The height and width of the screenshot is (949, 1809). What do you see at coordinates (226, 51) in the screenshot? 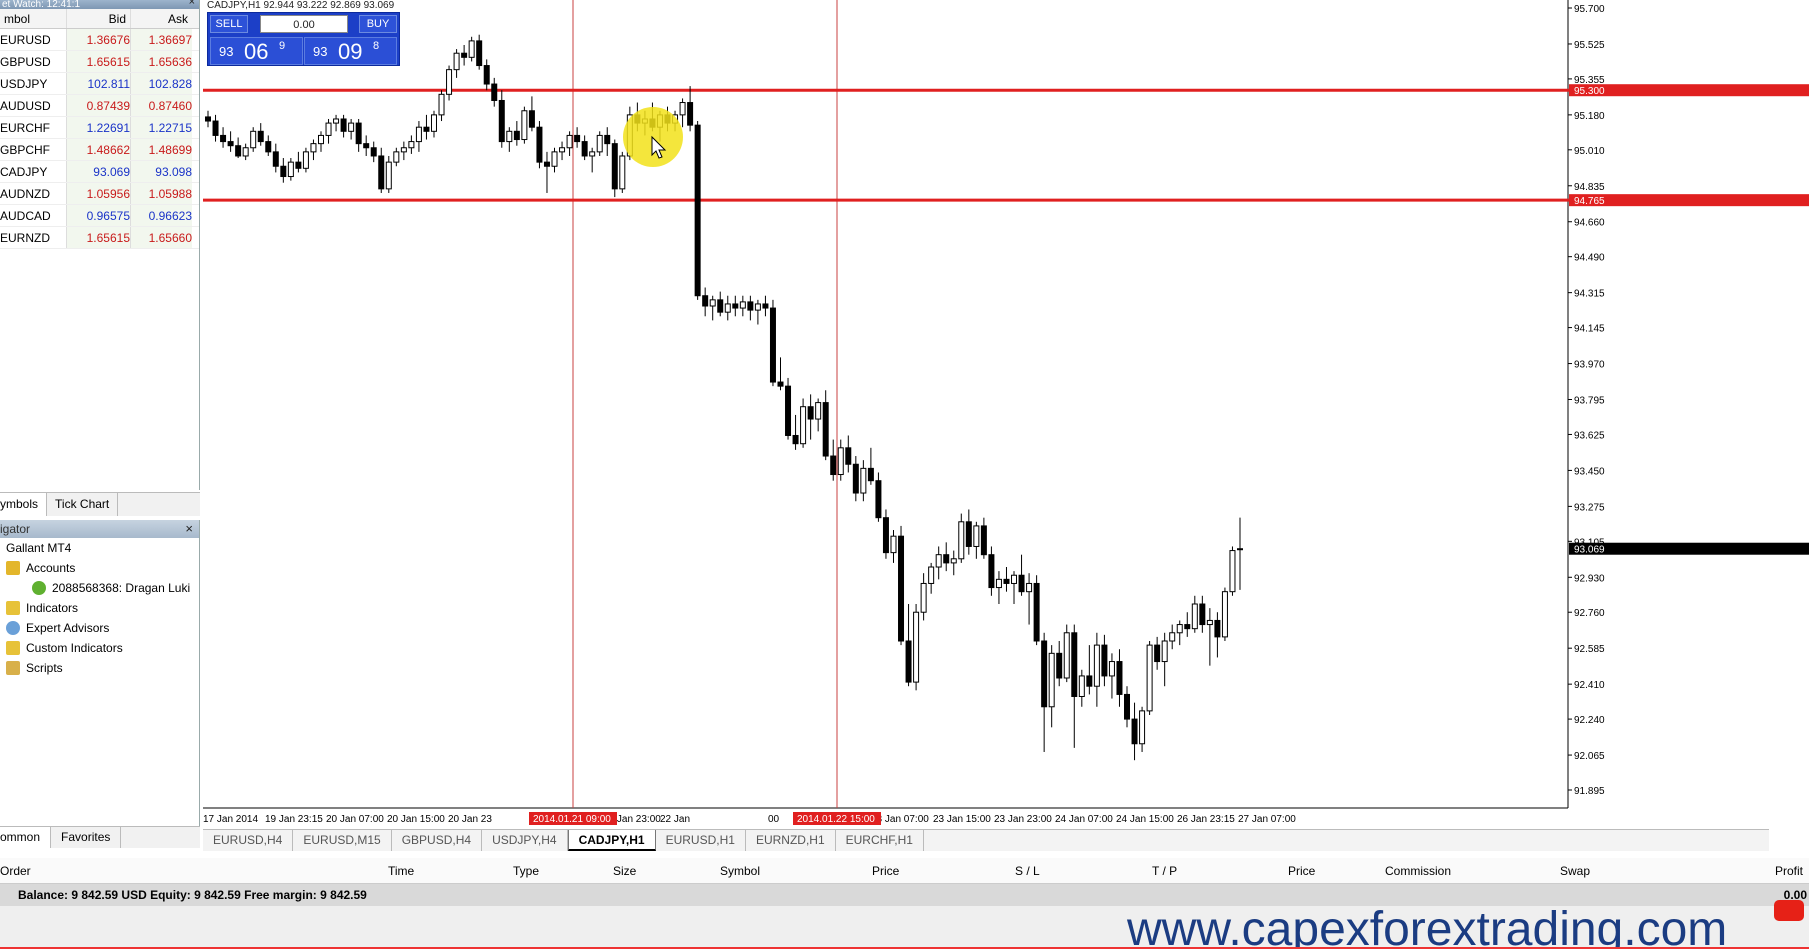
I see `sell-price-big: 93` at bounding box center [226, 51].